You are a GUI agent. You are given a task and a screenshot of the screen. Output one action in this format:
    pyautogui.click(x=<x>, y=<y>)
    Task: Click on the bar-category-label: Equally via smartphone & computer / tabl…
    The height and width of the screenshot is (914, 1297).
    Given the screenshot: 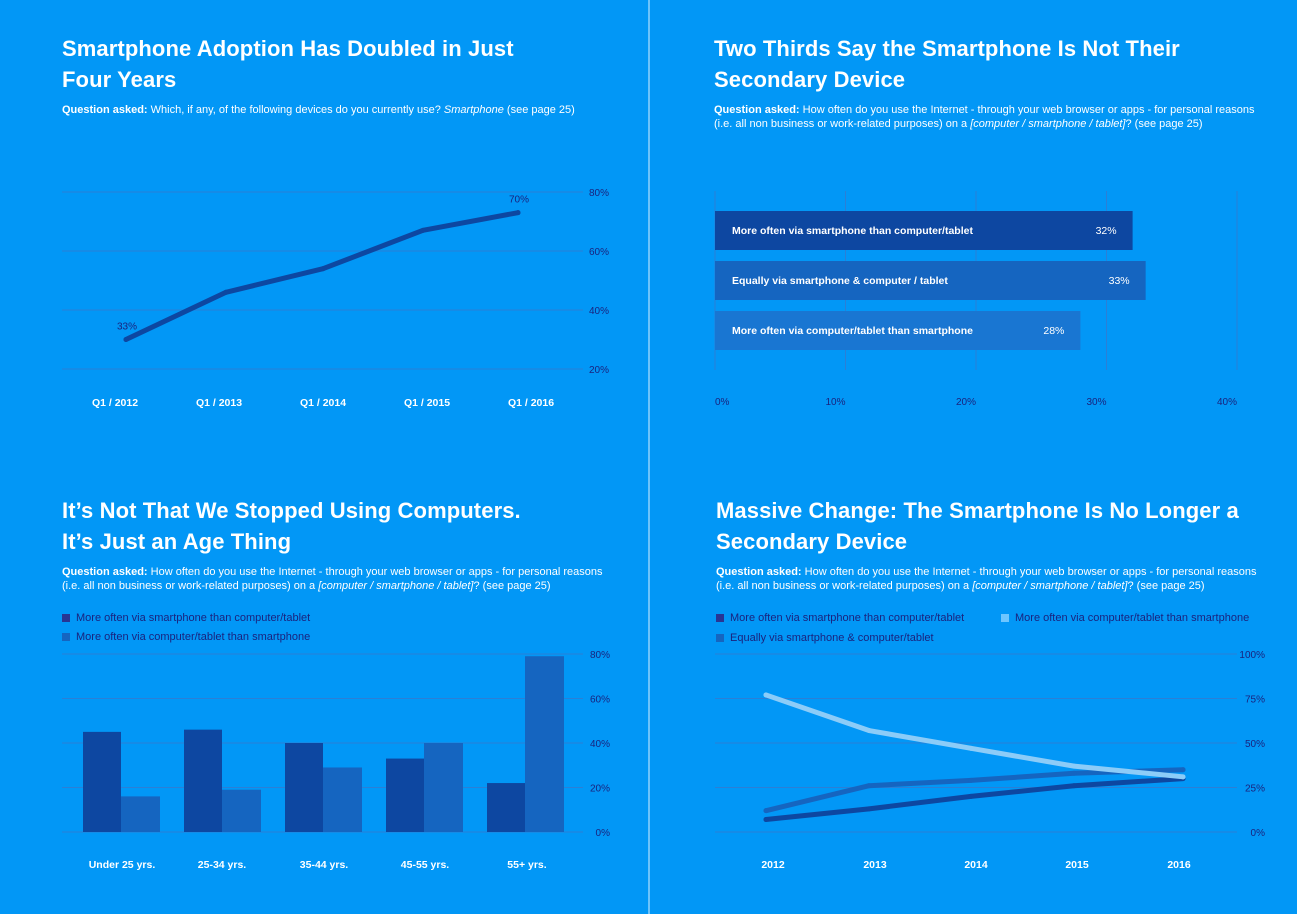 What is the action you would take?
    pyautogui.click(x=840, y=281)
    